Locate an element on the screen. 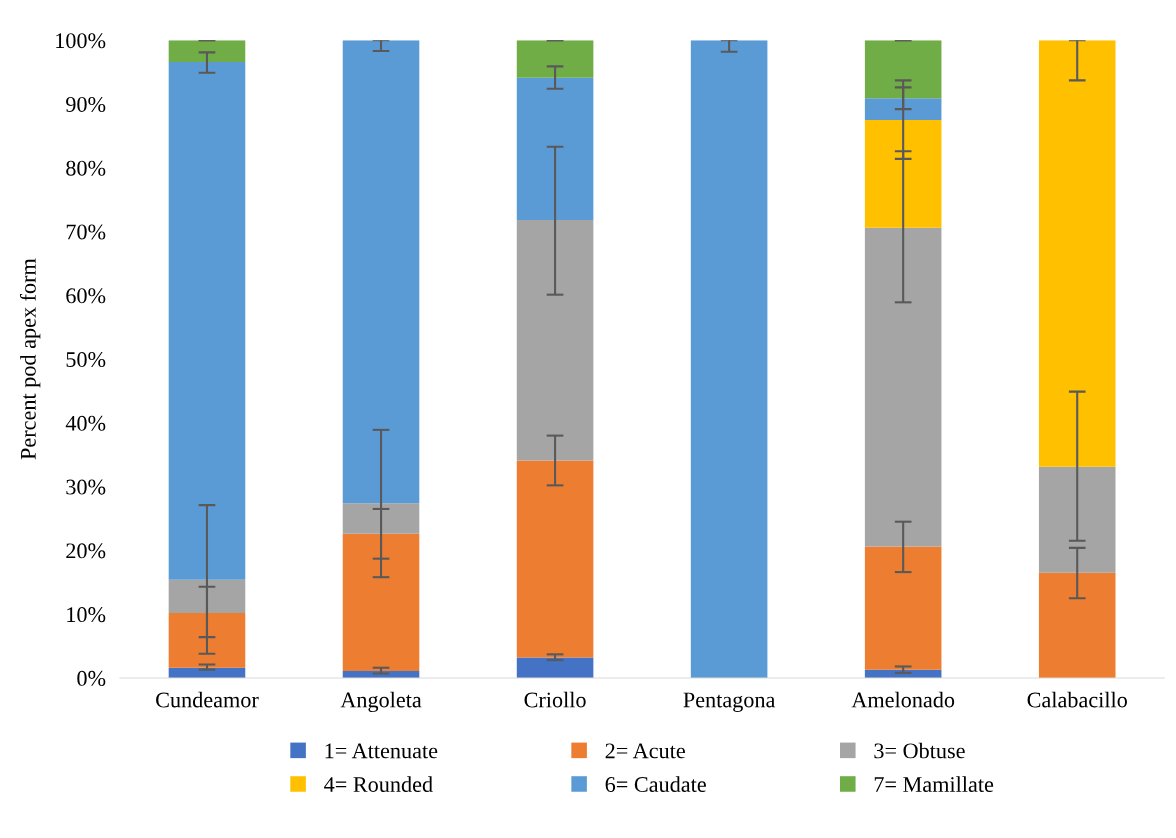 Image resolution: width=1176 pixels, height=838 pixels. legend-label: 3= Obtuse is located at coordinates (919, 750).